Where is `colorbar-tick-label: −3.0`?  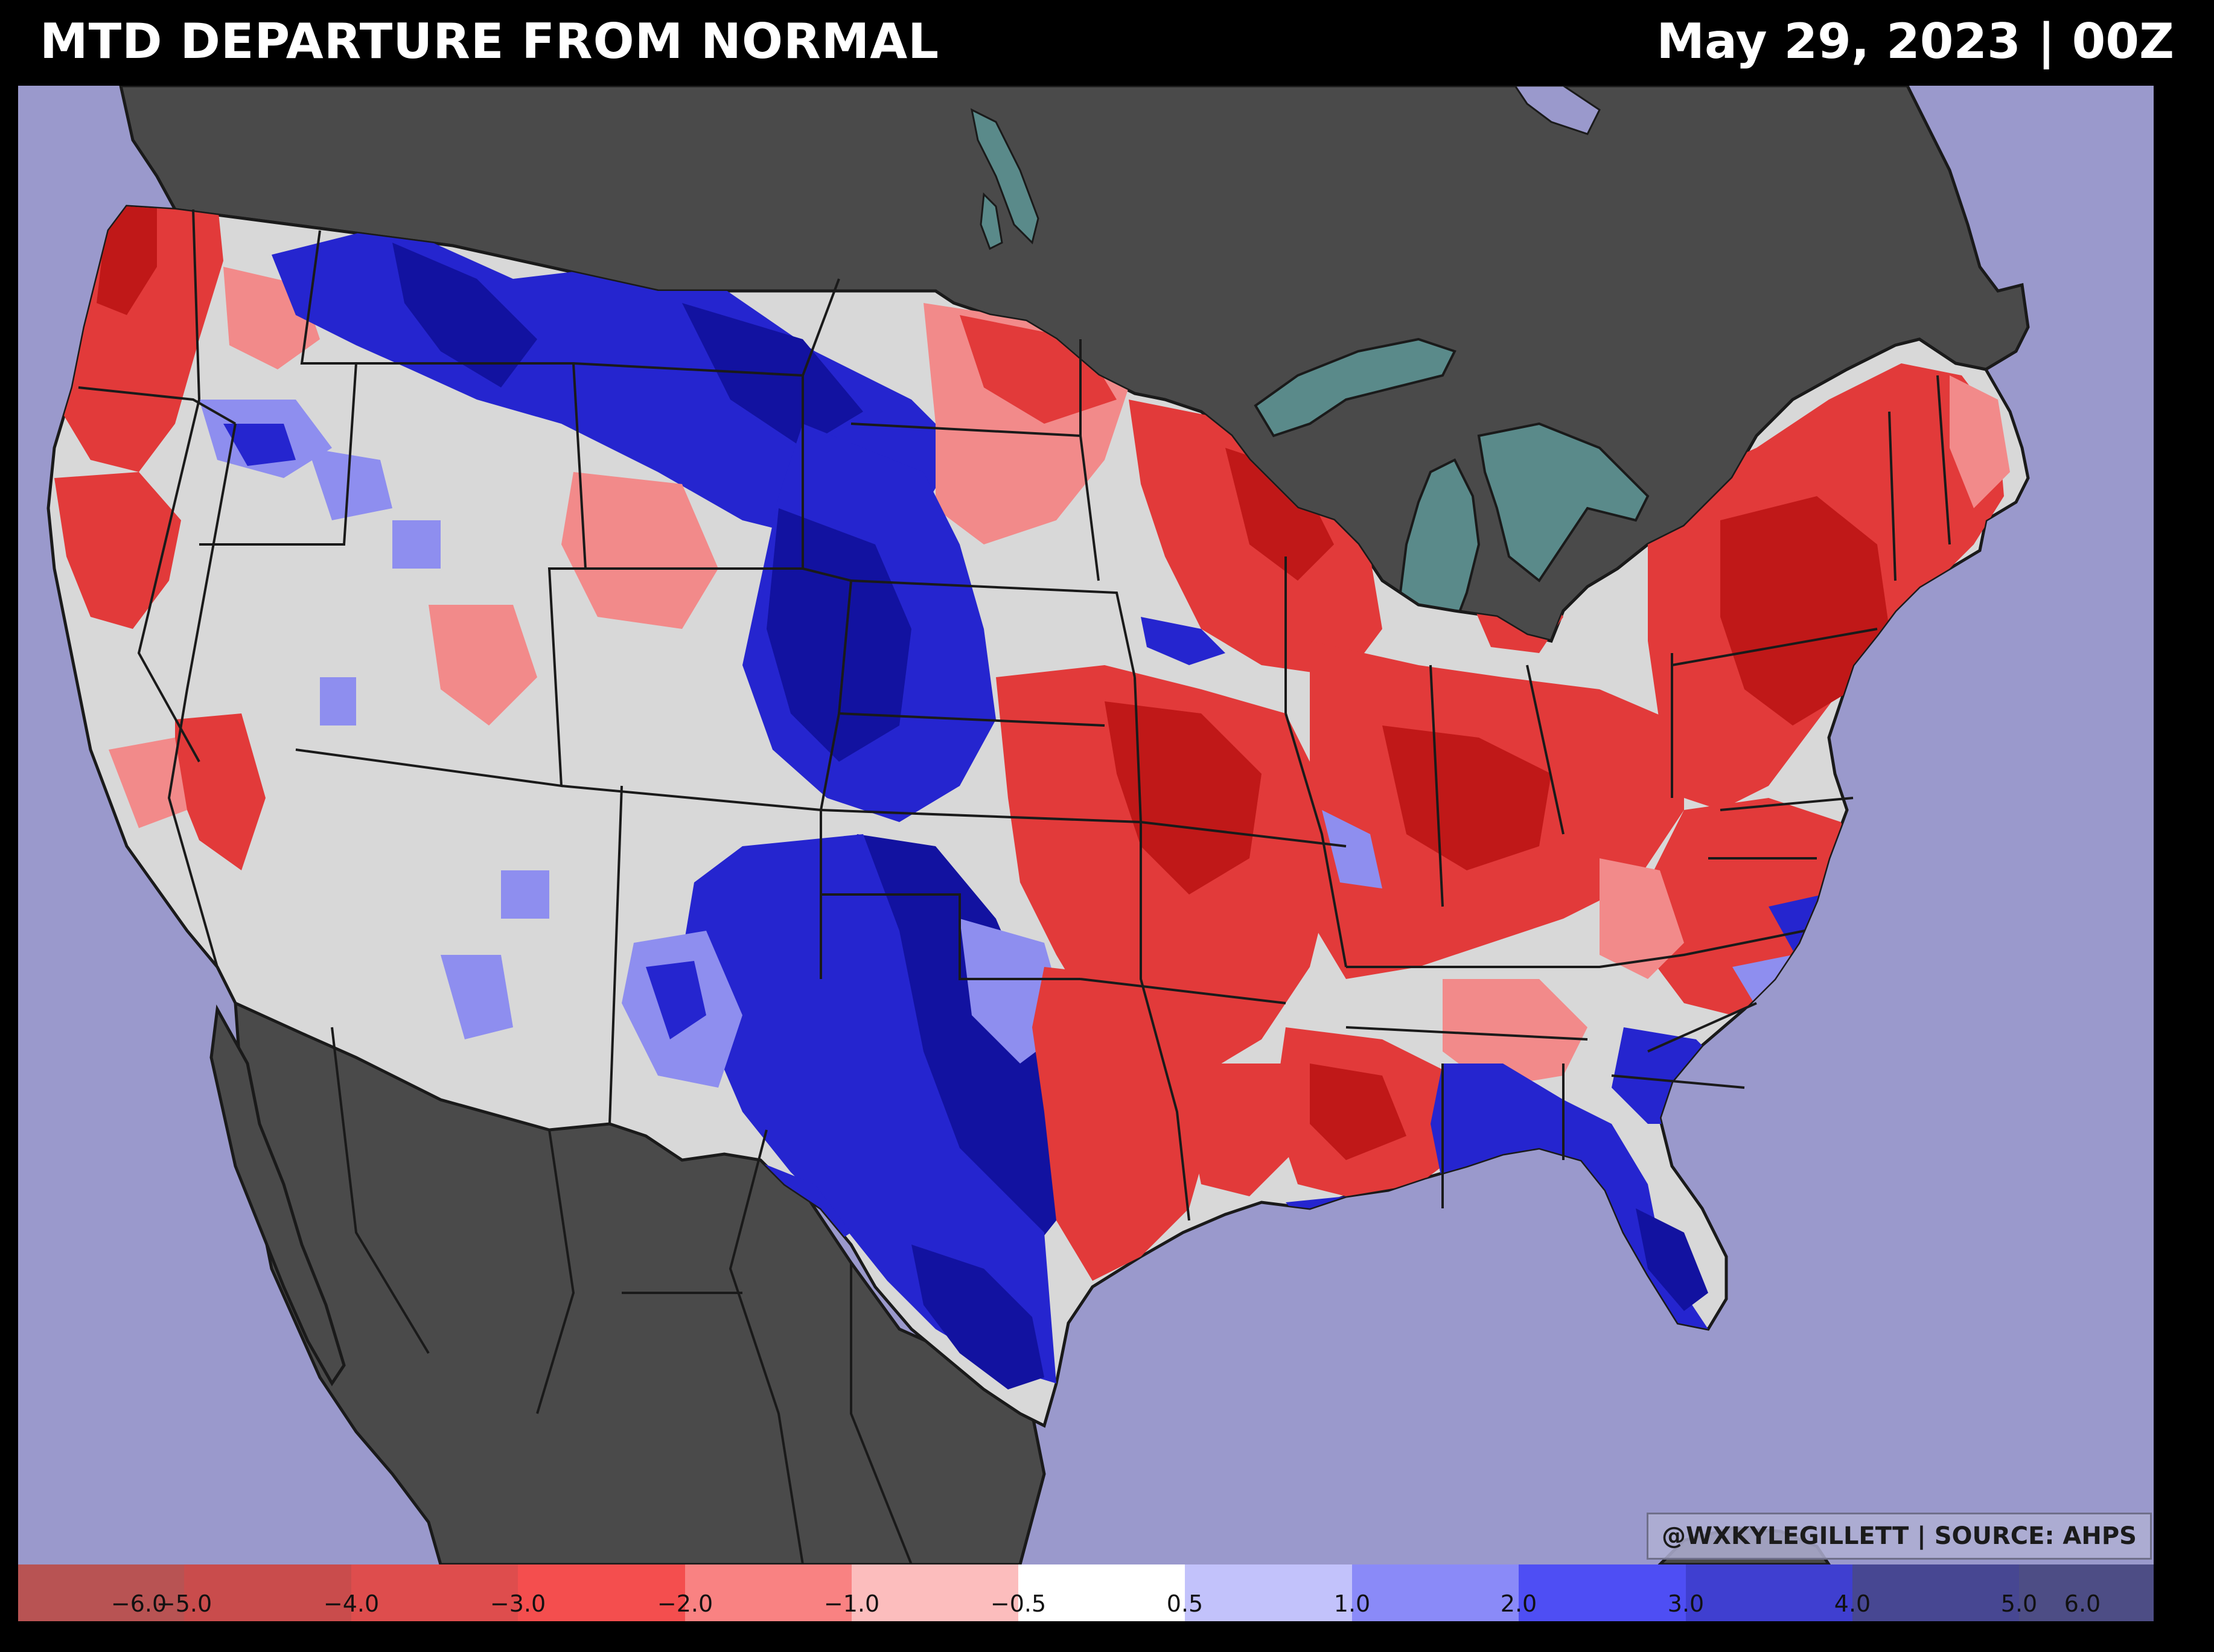
colorbar-tick-label: −3.0 is located at coordinates (518, 1603).